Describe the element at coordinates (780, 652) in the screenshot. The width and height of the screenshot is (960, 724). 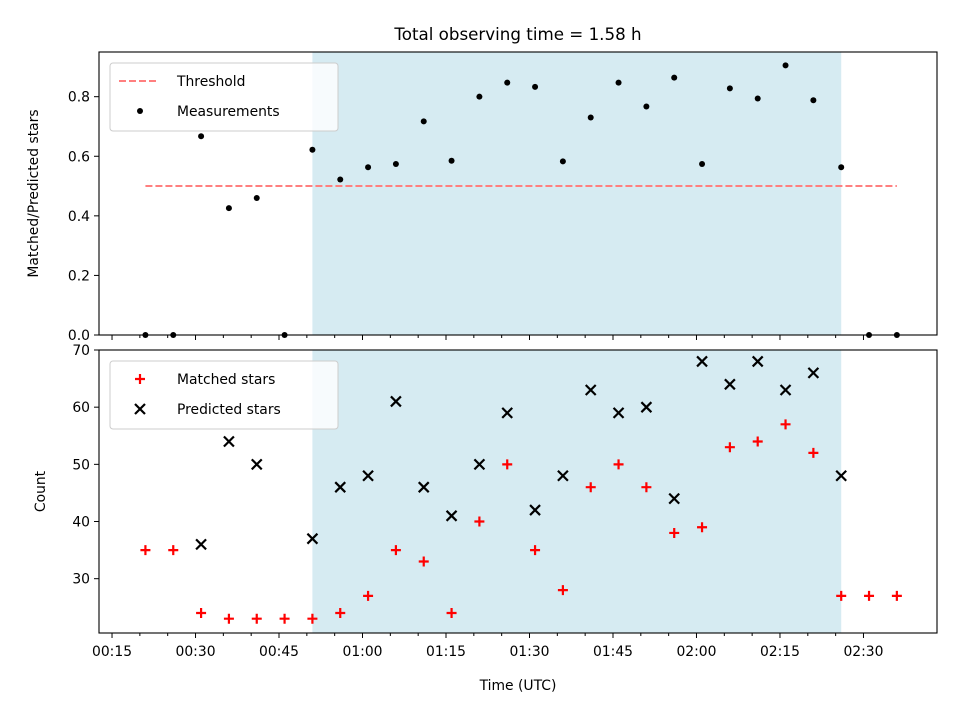
I see `x-tick-label: 02:15` at that location.